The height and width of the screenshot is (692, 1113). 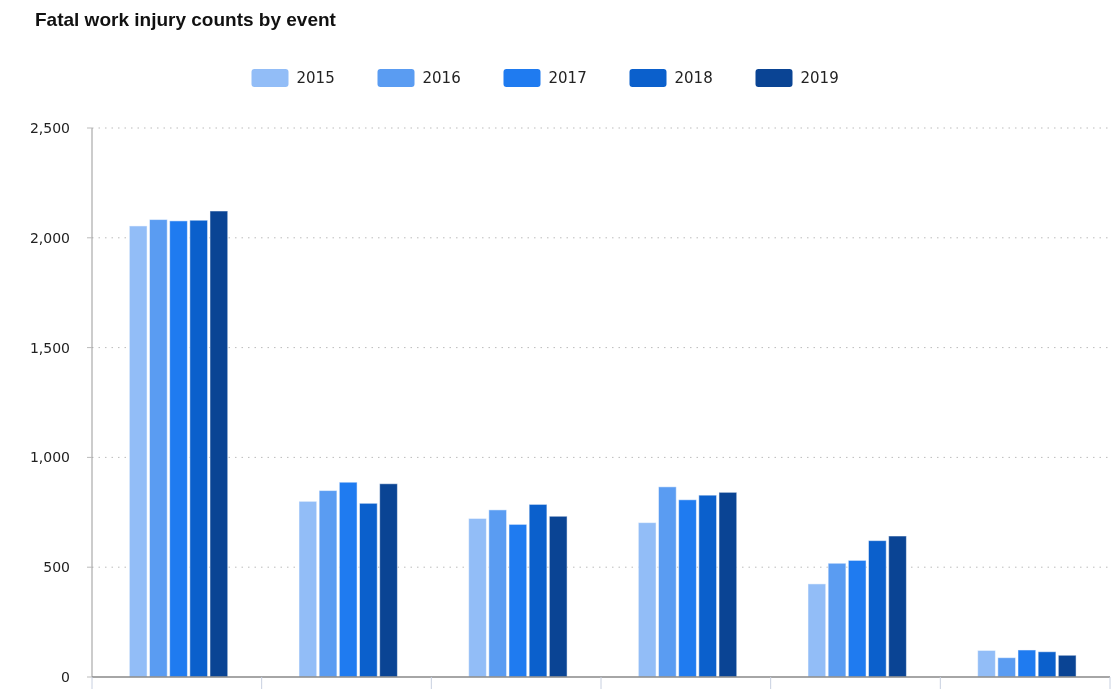 What do you see at coordinates (819, 78) in the screenshot?
I see `legend-label: 2019` at bounding box center [819, 78].